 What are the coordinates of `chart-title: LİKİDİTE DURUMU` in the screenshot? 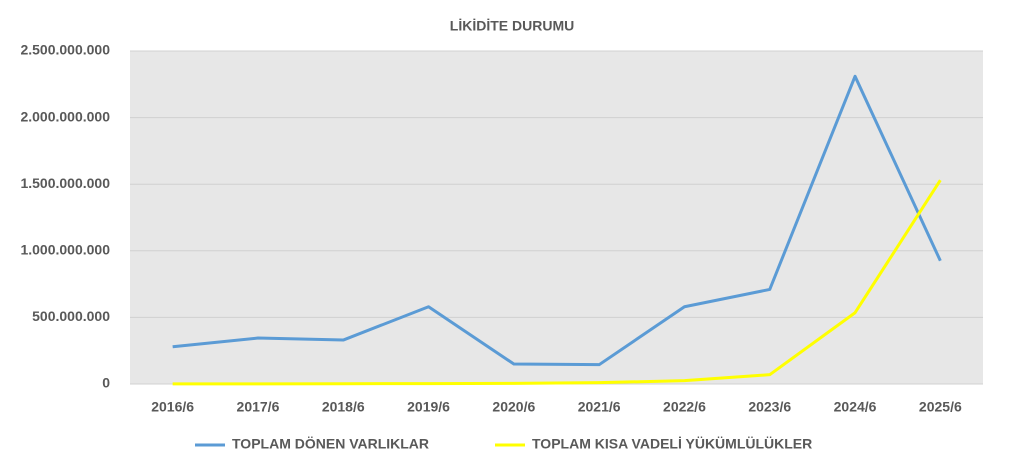 It's located at (512, 26).